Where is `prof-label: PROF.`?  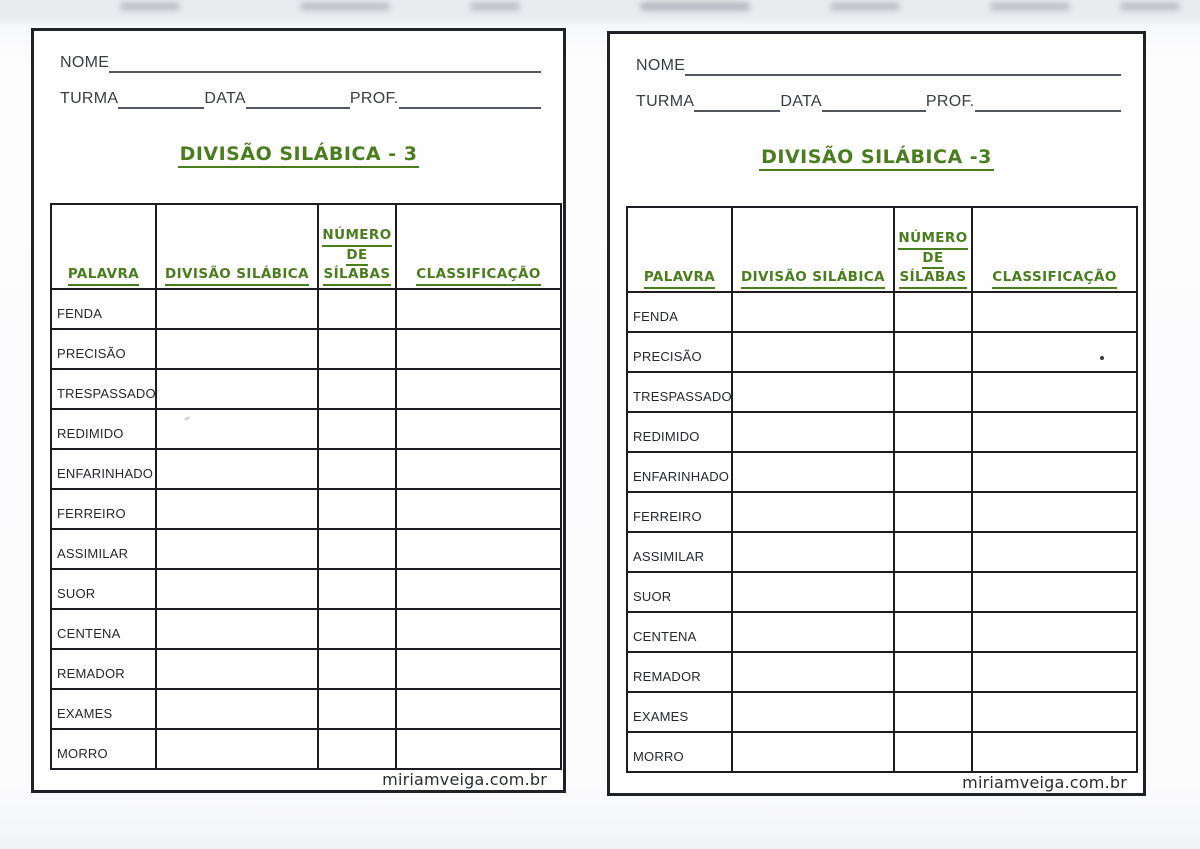
prof-label: PROF. is located at coordinates (950, 101).